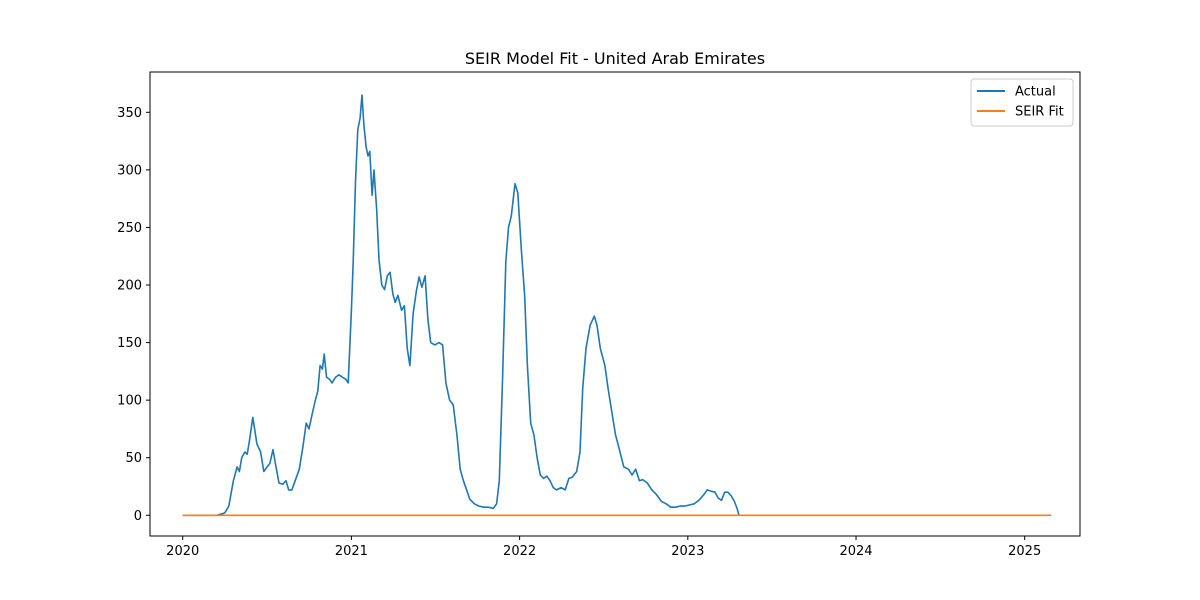  I want to click on x-tick-label: 2020, so click(182, 551).